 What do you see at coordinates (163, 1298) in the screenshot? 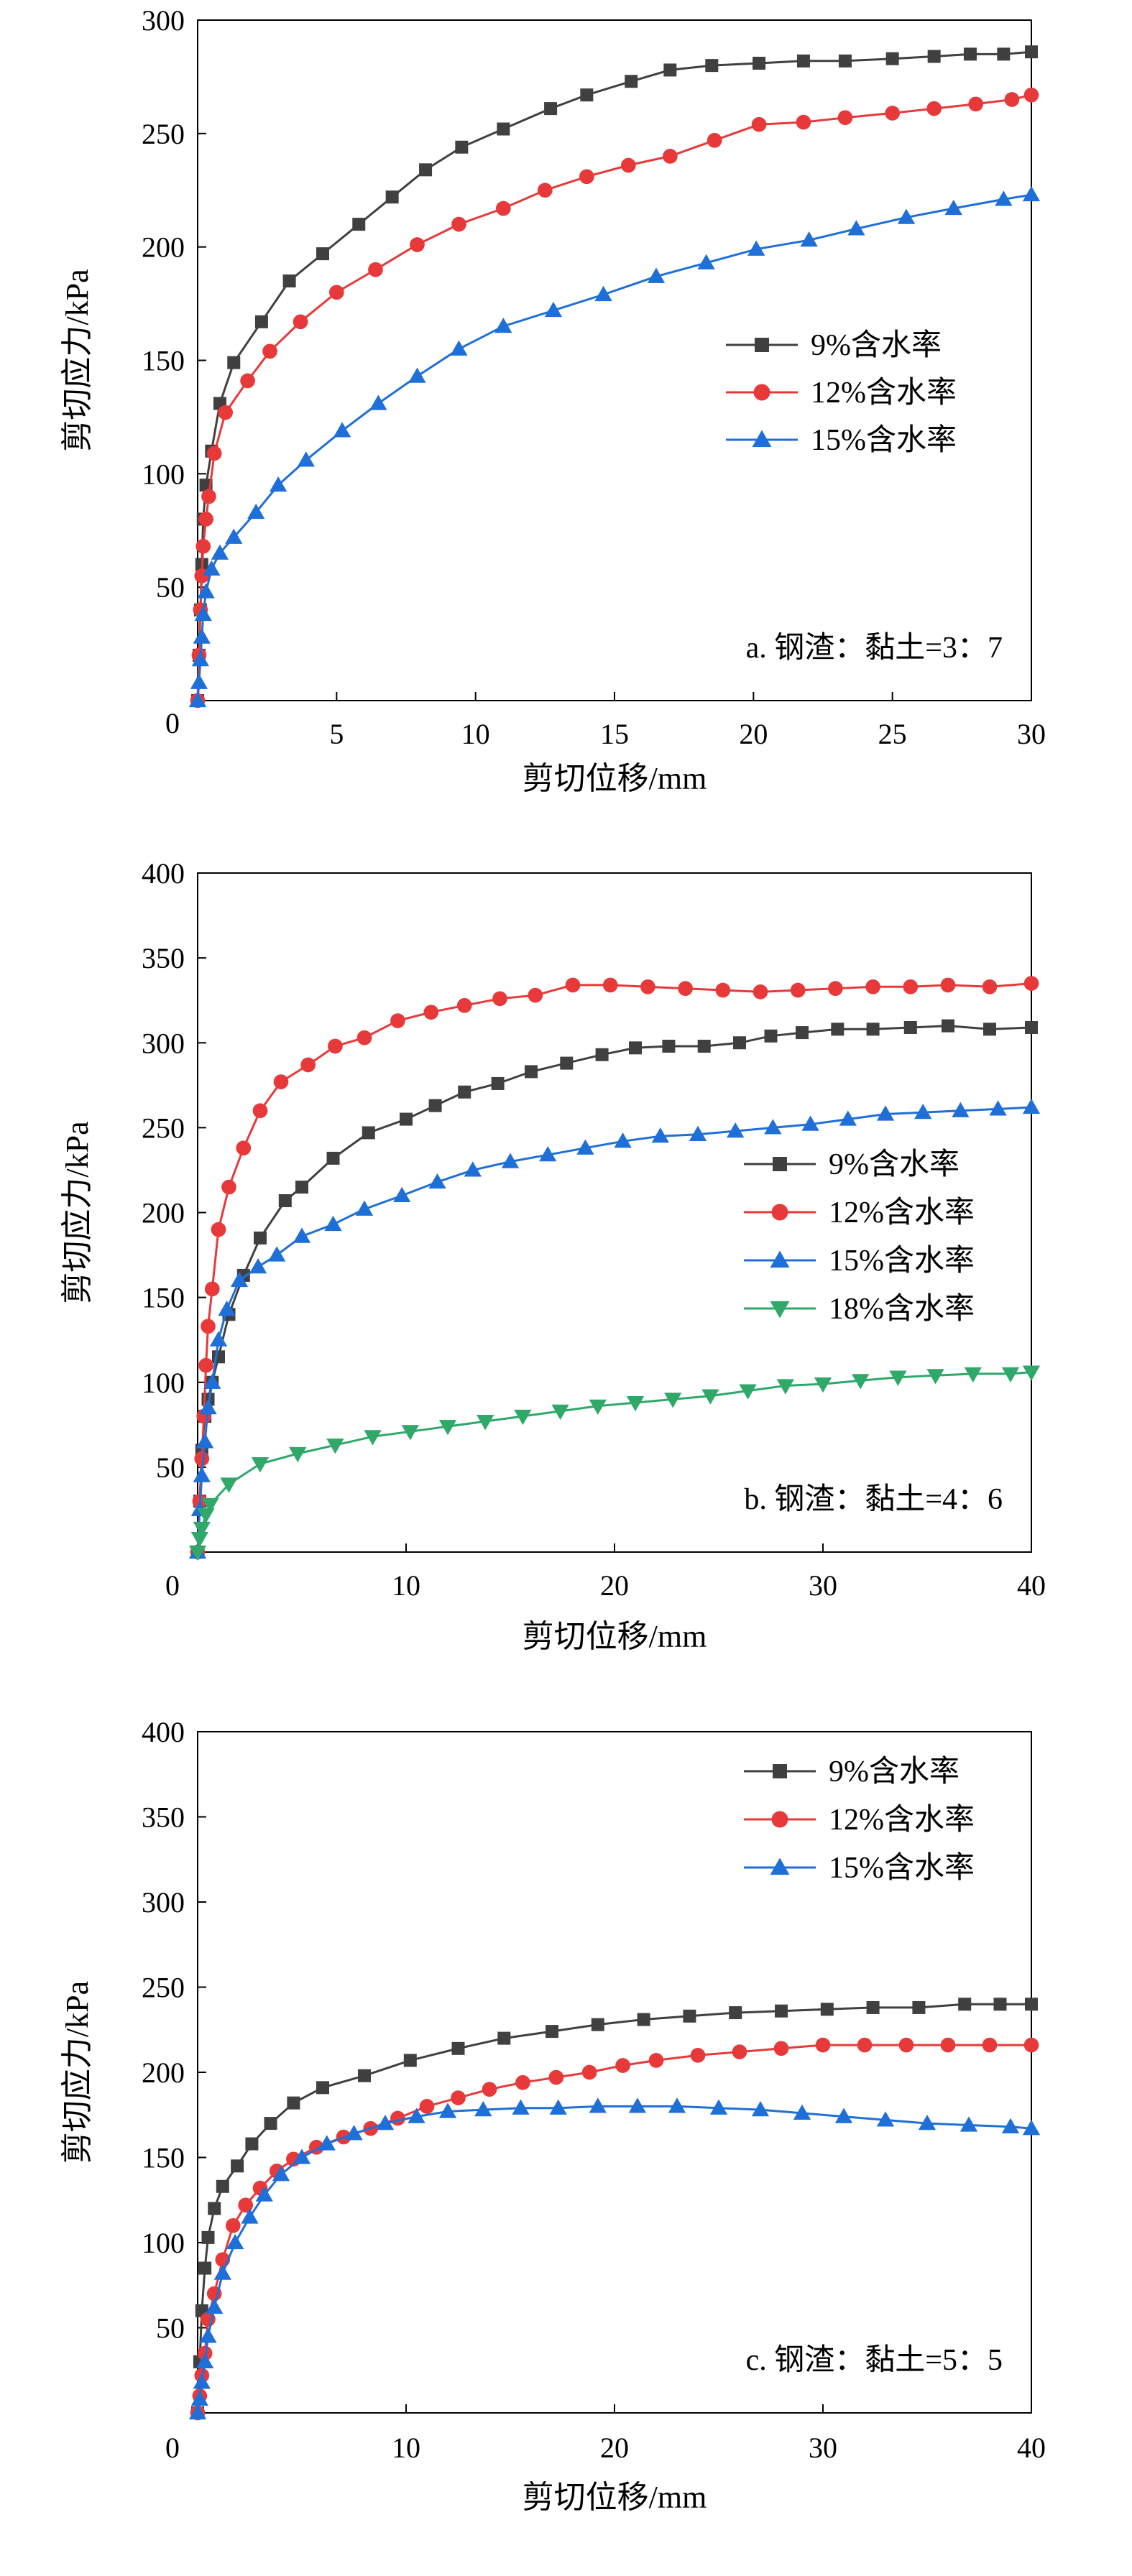
I see `y-tick-label: 150` at bounding box center [163, 1298].